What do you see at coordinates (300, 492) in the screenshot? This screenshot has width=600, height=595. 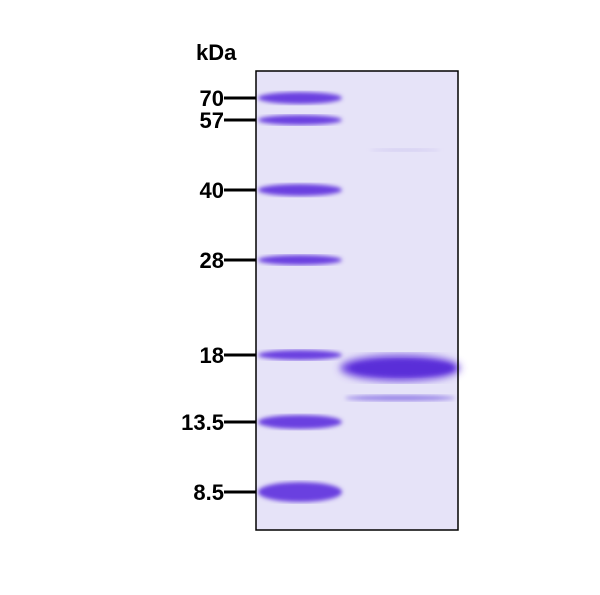 I see `ladder-band-8.5` at bounding box center [300, 492].